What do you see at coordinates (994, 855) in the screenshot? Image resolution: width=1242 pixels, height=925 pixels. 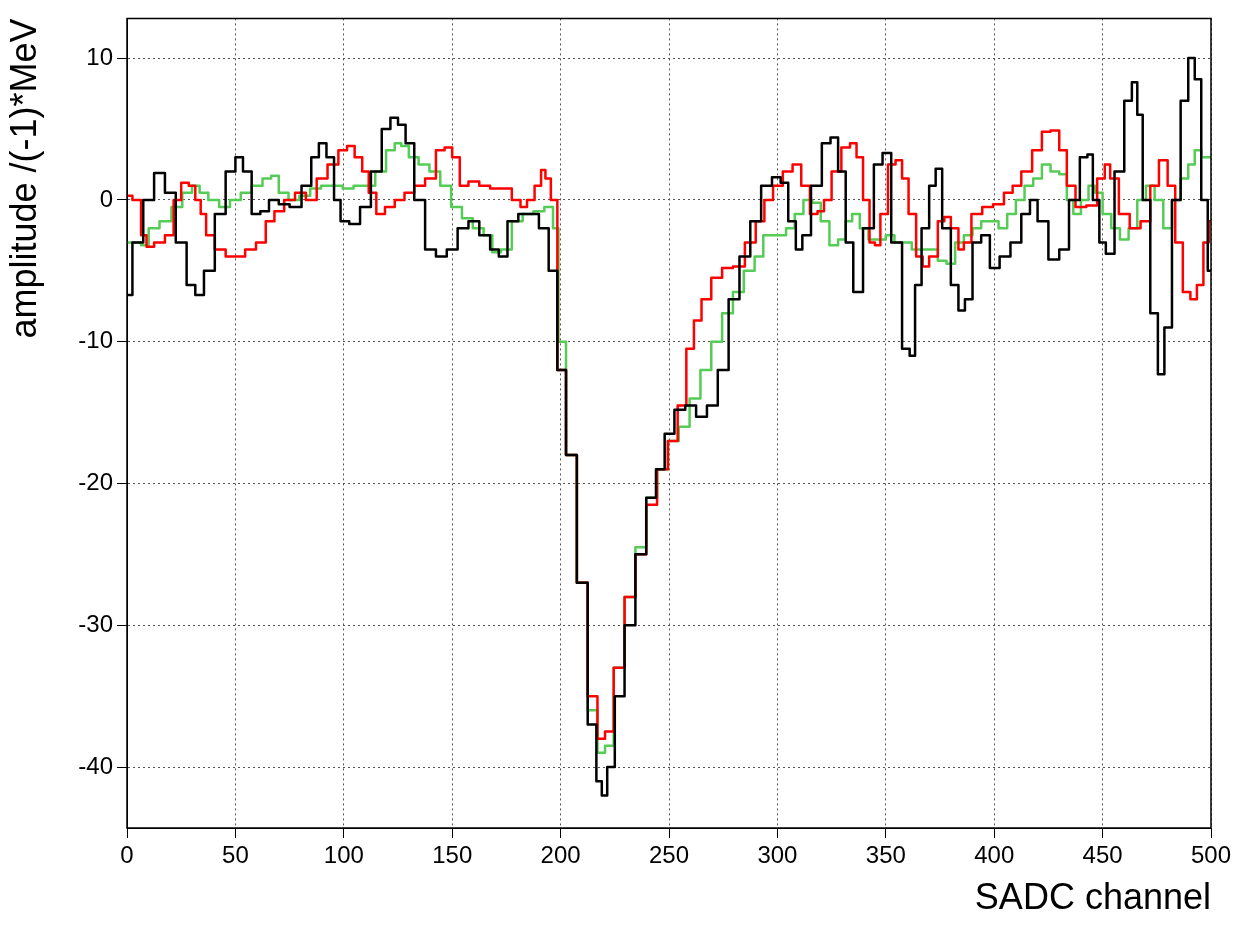 I see `x-tick-label: 400` at bounding box center [994, 855].